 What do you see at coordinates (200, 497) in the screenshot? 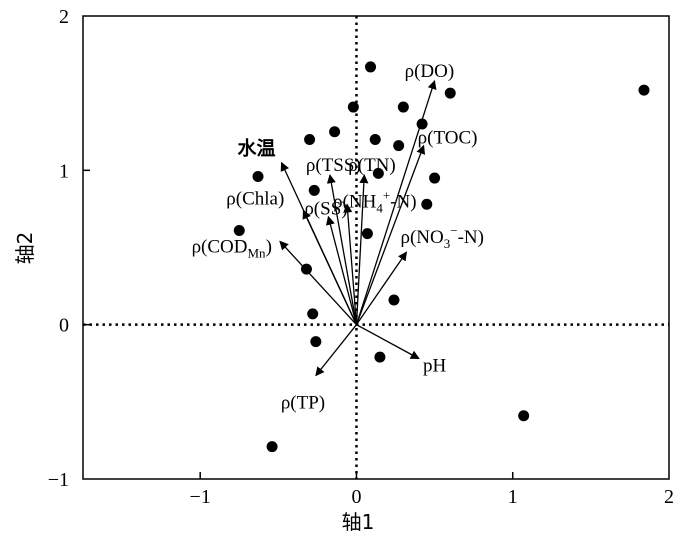
I see `x-tick-label: −1` at bounding box center [200, 497].